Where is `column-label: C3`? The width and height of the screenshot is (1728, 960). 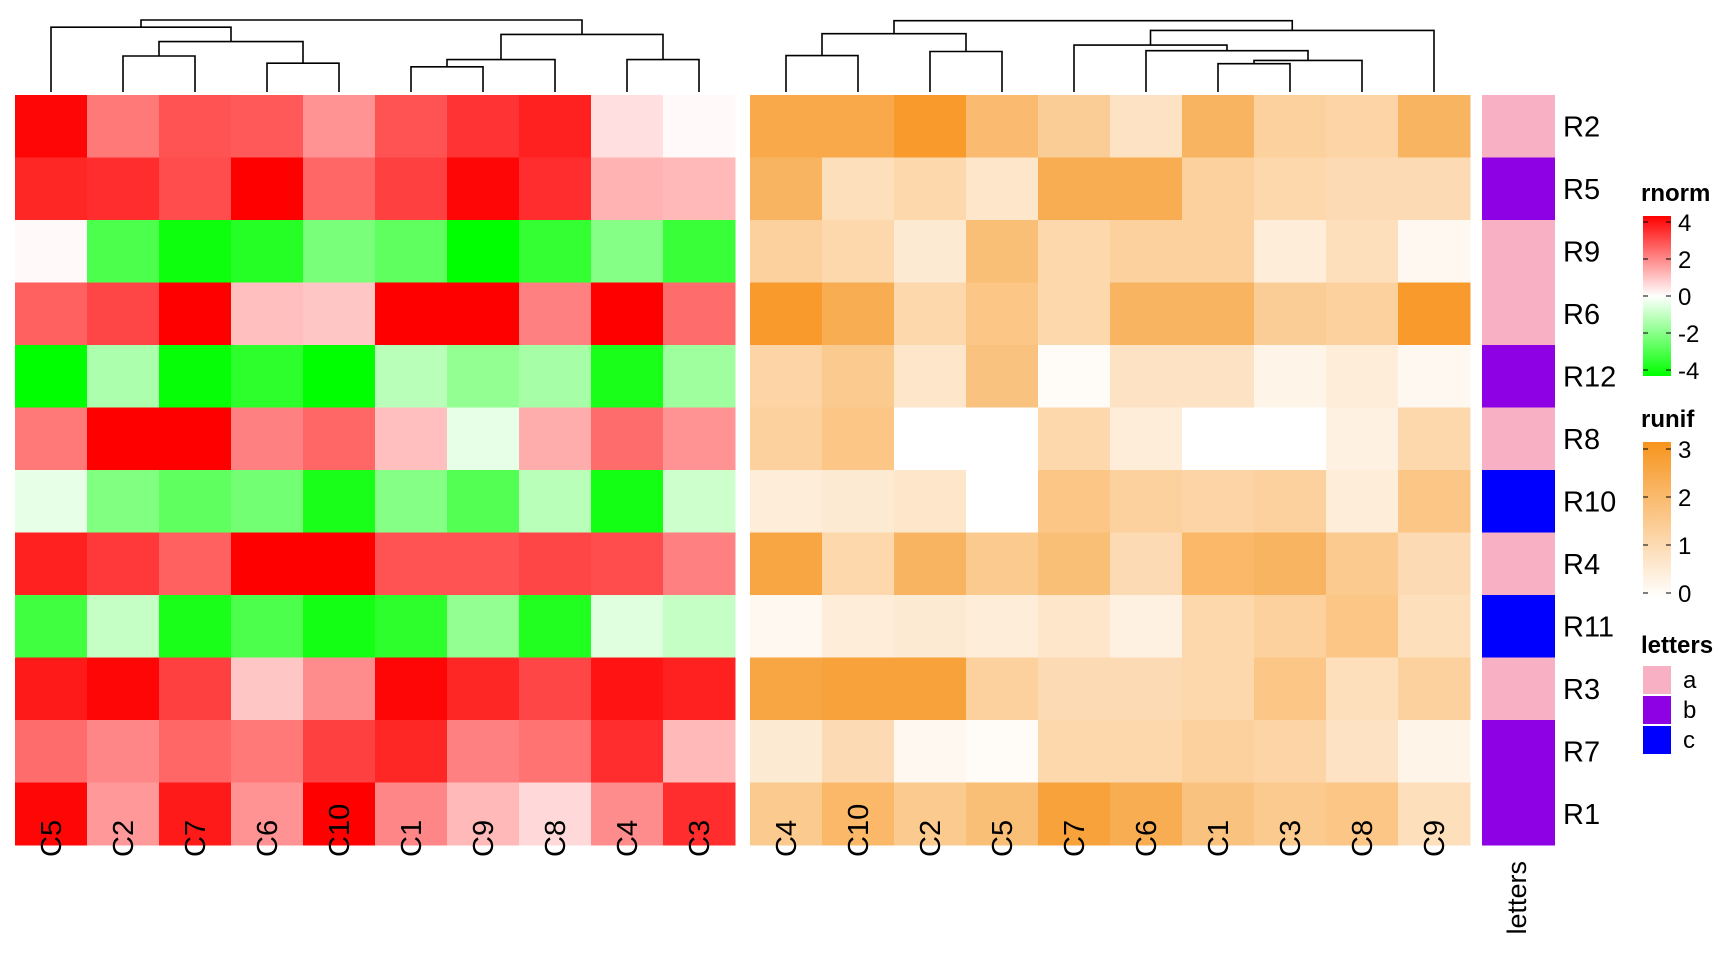
column-label: C3 is located at coordinates (700, 838).